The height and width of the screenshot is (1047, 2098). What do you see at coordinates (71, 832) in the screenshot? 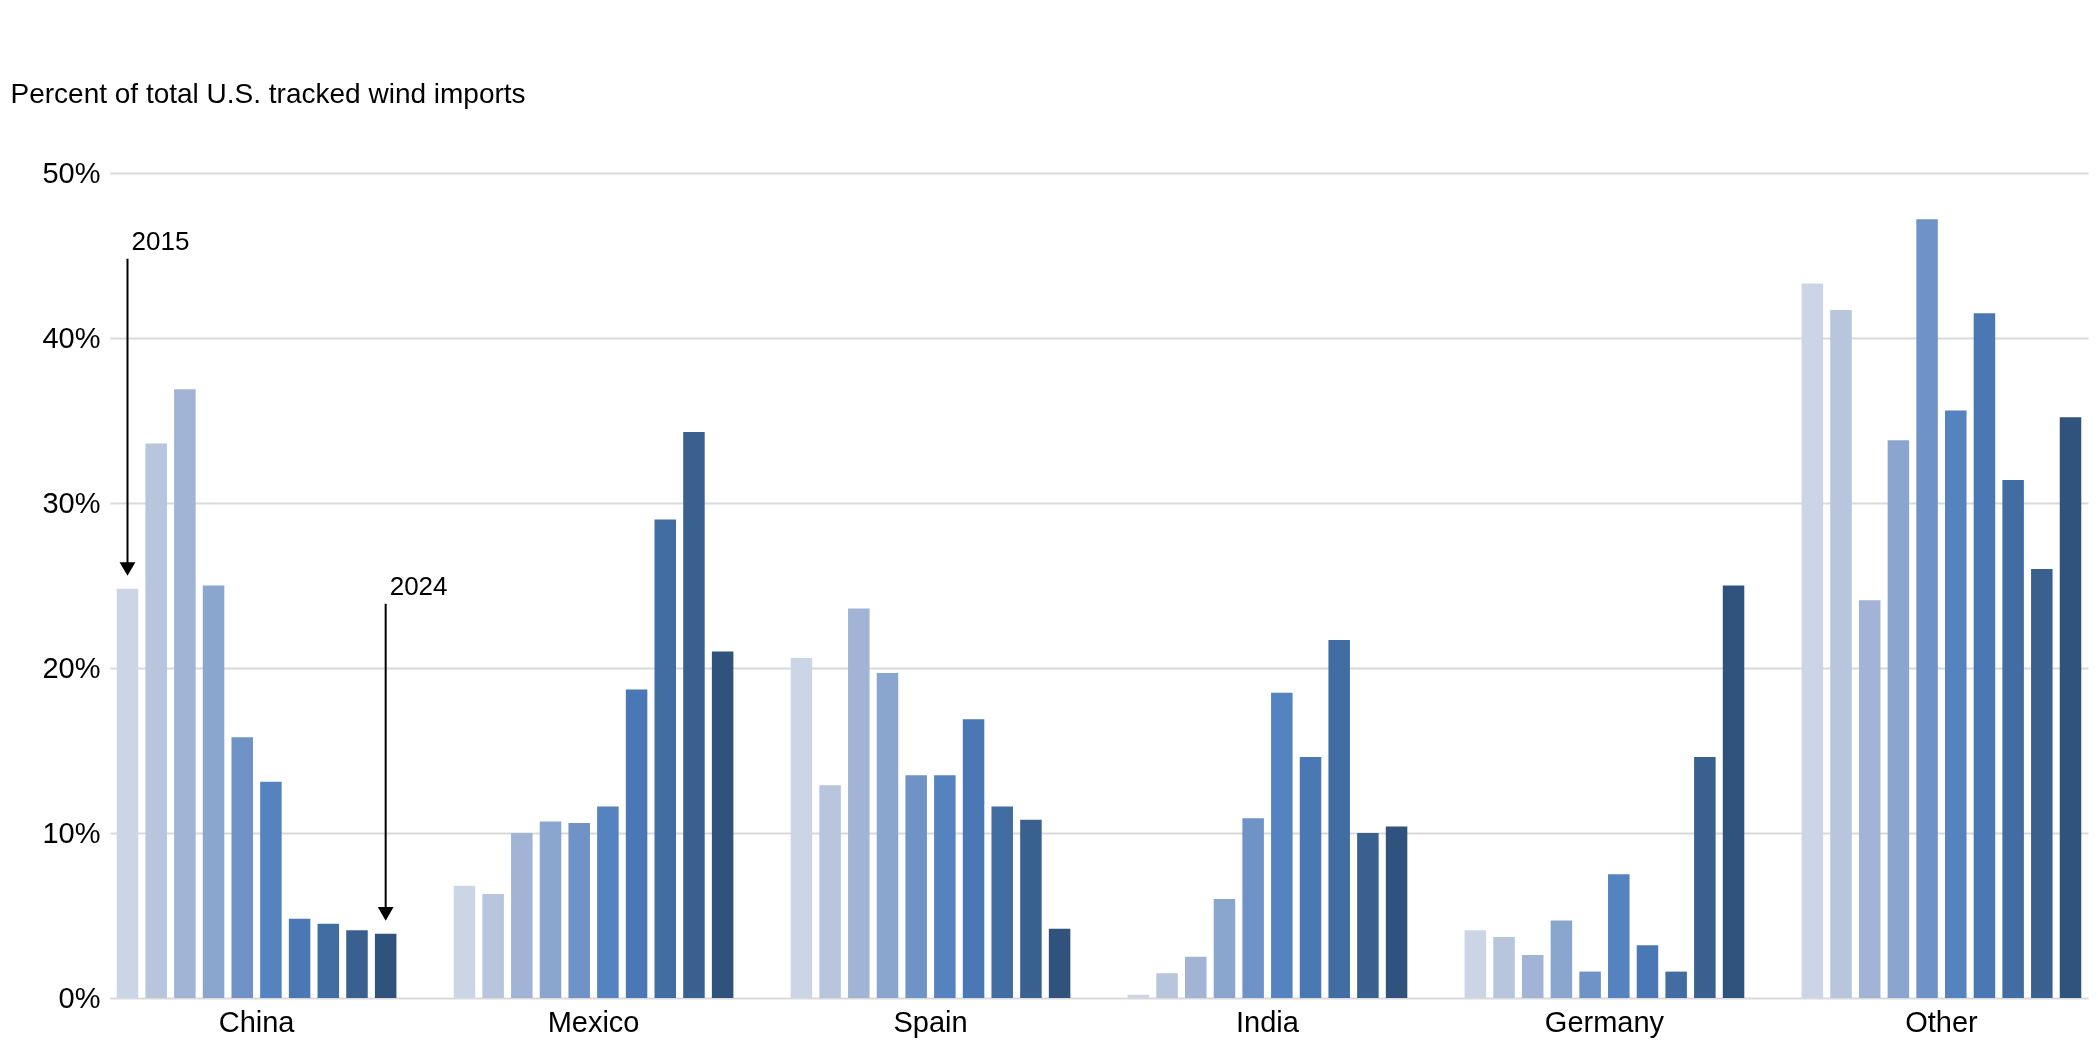
I see `y-tick-label: 10%` at bounding box center [71, 832].